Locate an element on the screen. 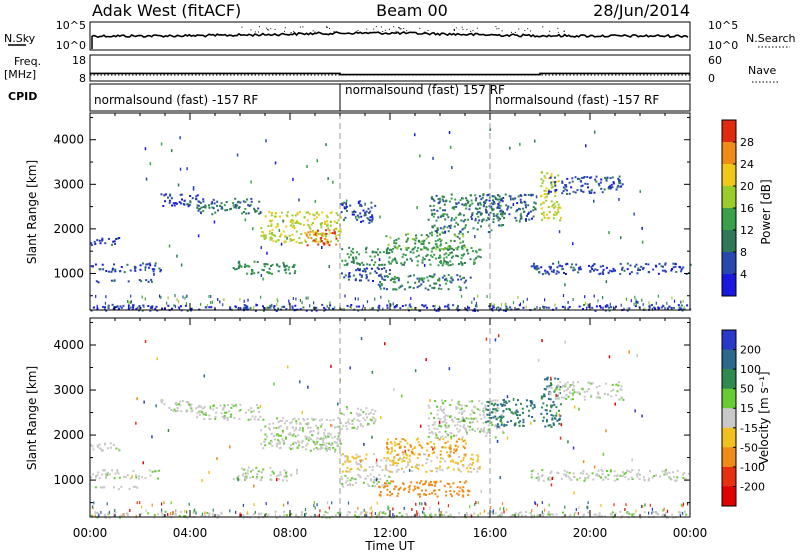  time-tick-label: 04:00 is located at coordinates (190, 533).